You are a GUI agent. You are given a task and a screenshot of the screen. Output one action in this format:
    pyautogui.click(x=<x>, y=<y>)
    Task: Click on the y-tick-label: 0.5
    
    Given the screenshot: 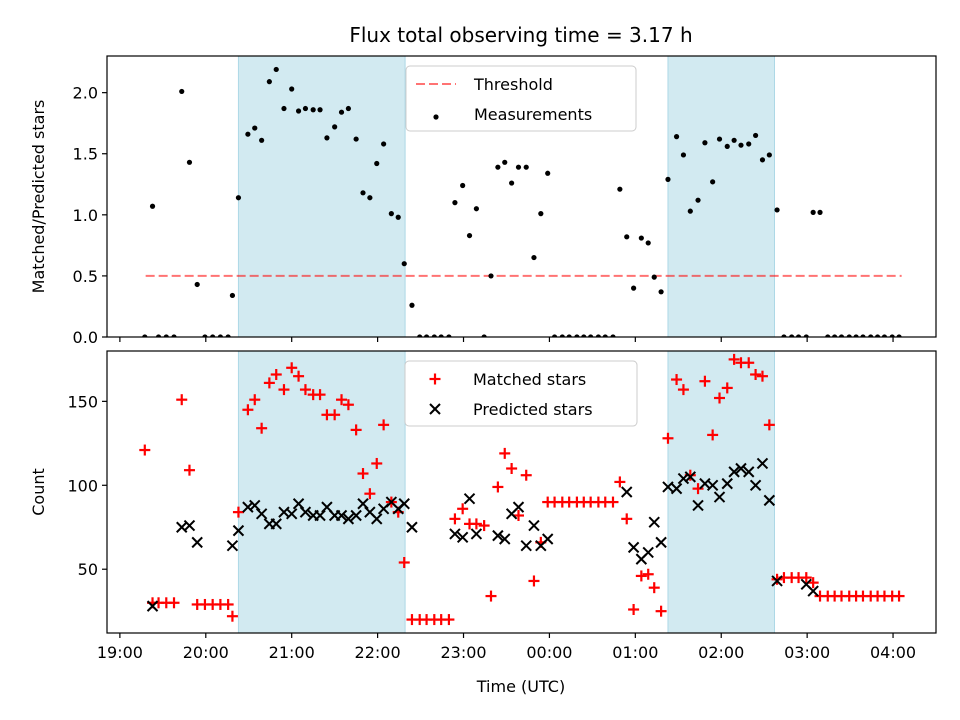 What is the action you would take?
    pyautogui.click(x=85, y=276)
    